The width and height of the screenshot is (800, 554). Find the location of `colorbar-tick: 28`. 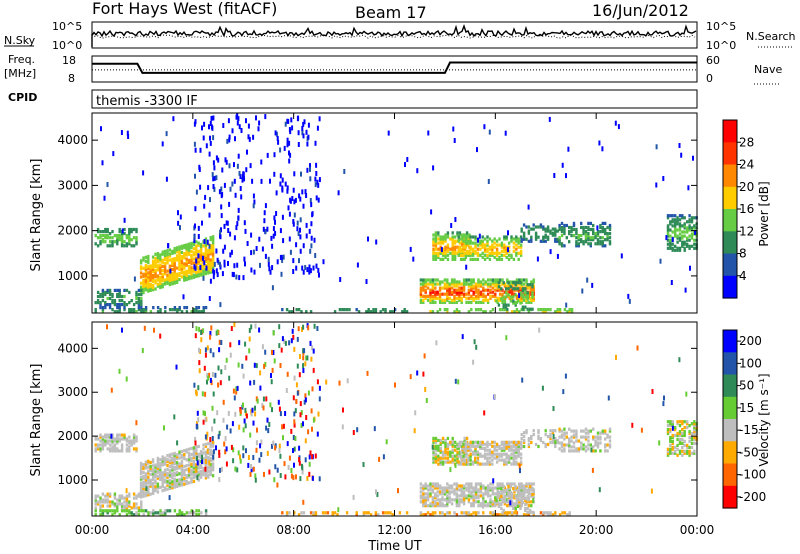

colorbar-tick: 28 is located at coordinates (746, 142).